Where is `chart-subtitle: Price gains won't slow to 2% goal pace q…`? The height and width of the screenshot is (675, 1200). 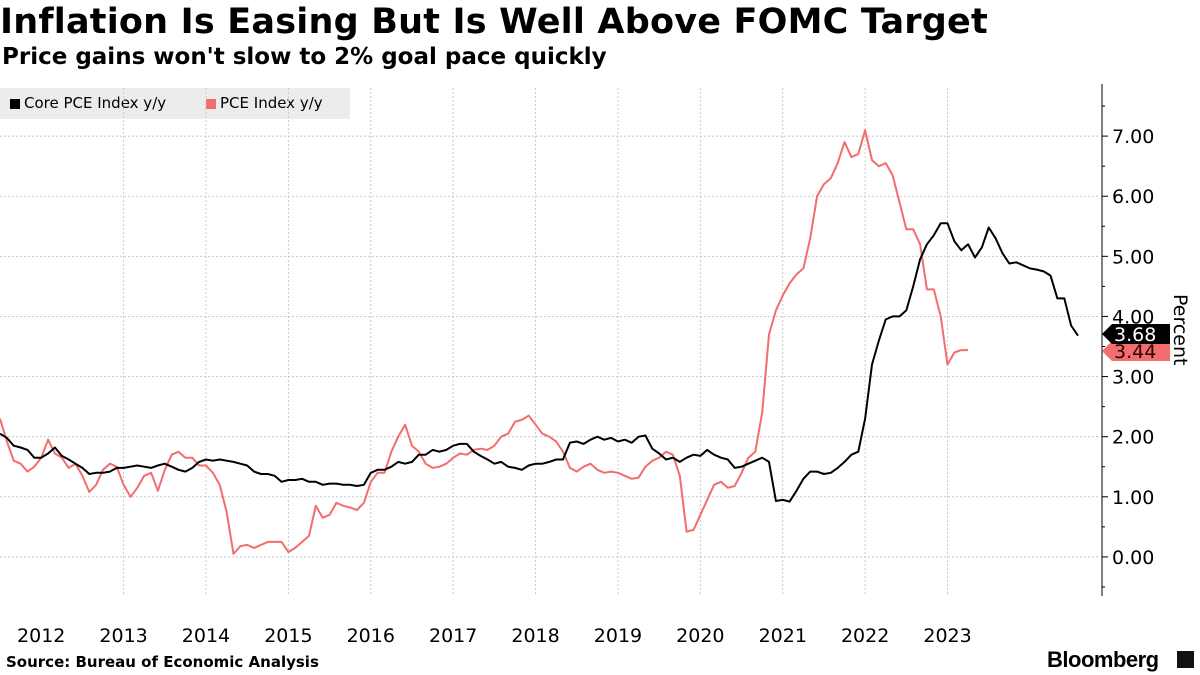
chart-subtitle: Price gains won't slow to 2% goal pace q… is located at coordinates (304, 57).